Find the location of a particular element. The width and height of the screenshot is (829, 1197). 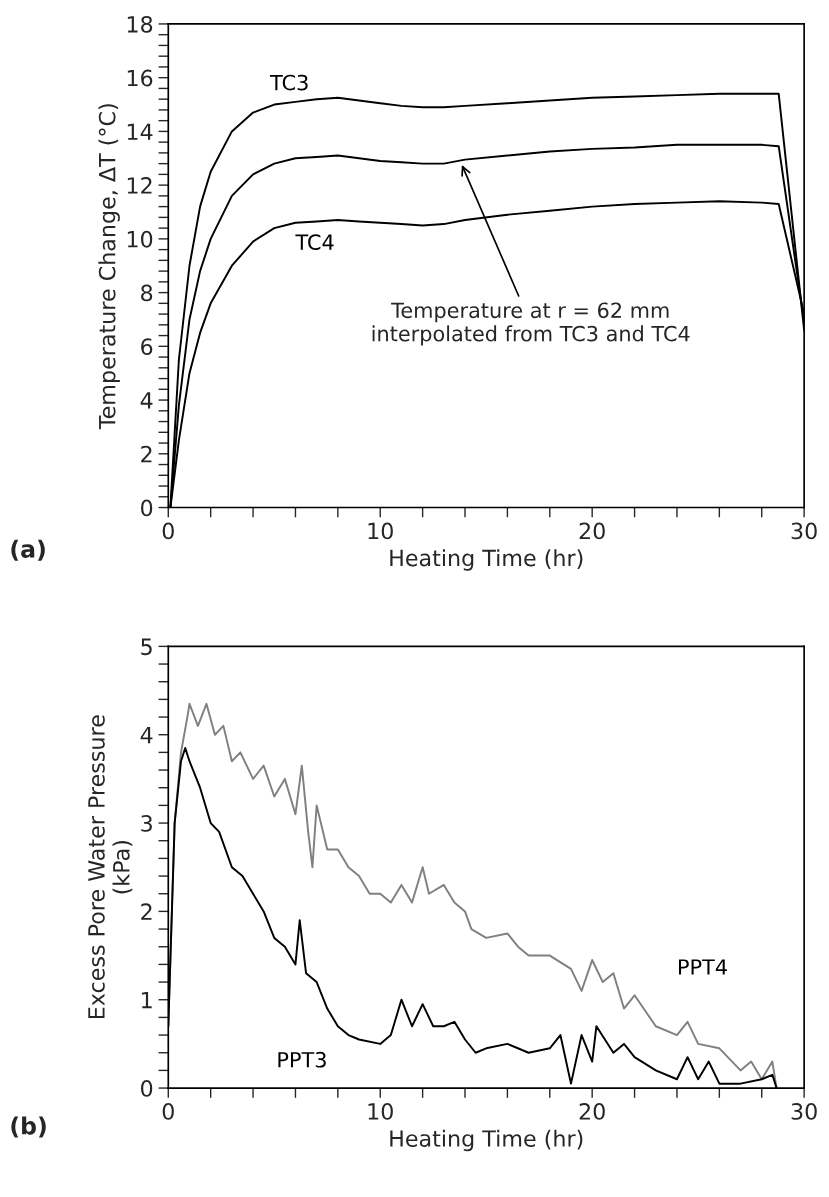

y-tick-label: 8 is located at coordinates (147, 293).